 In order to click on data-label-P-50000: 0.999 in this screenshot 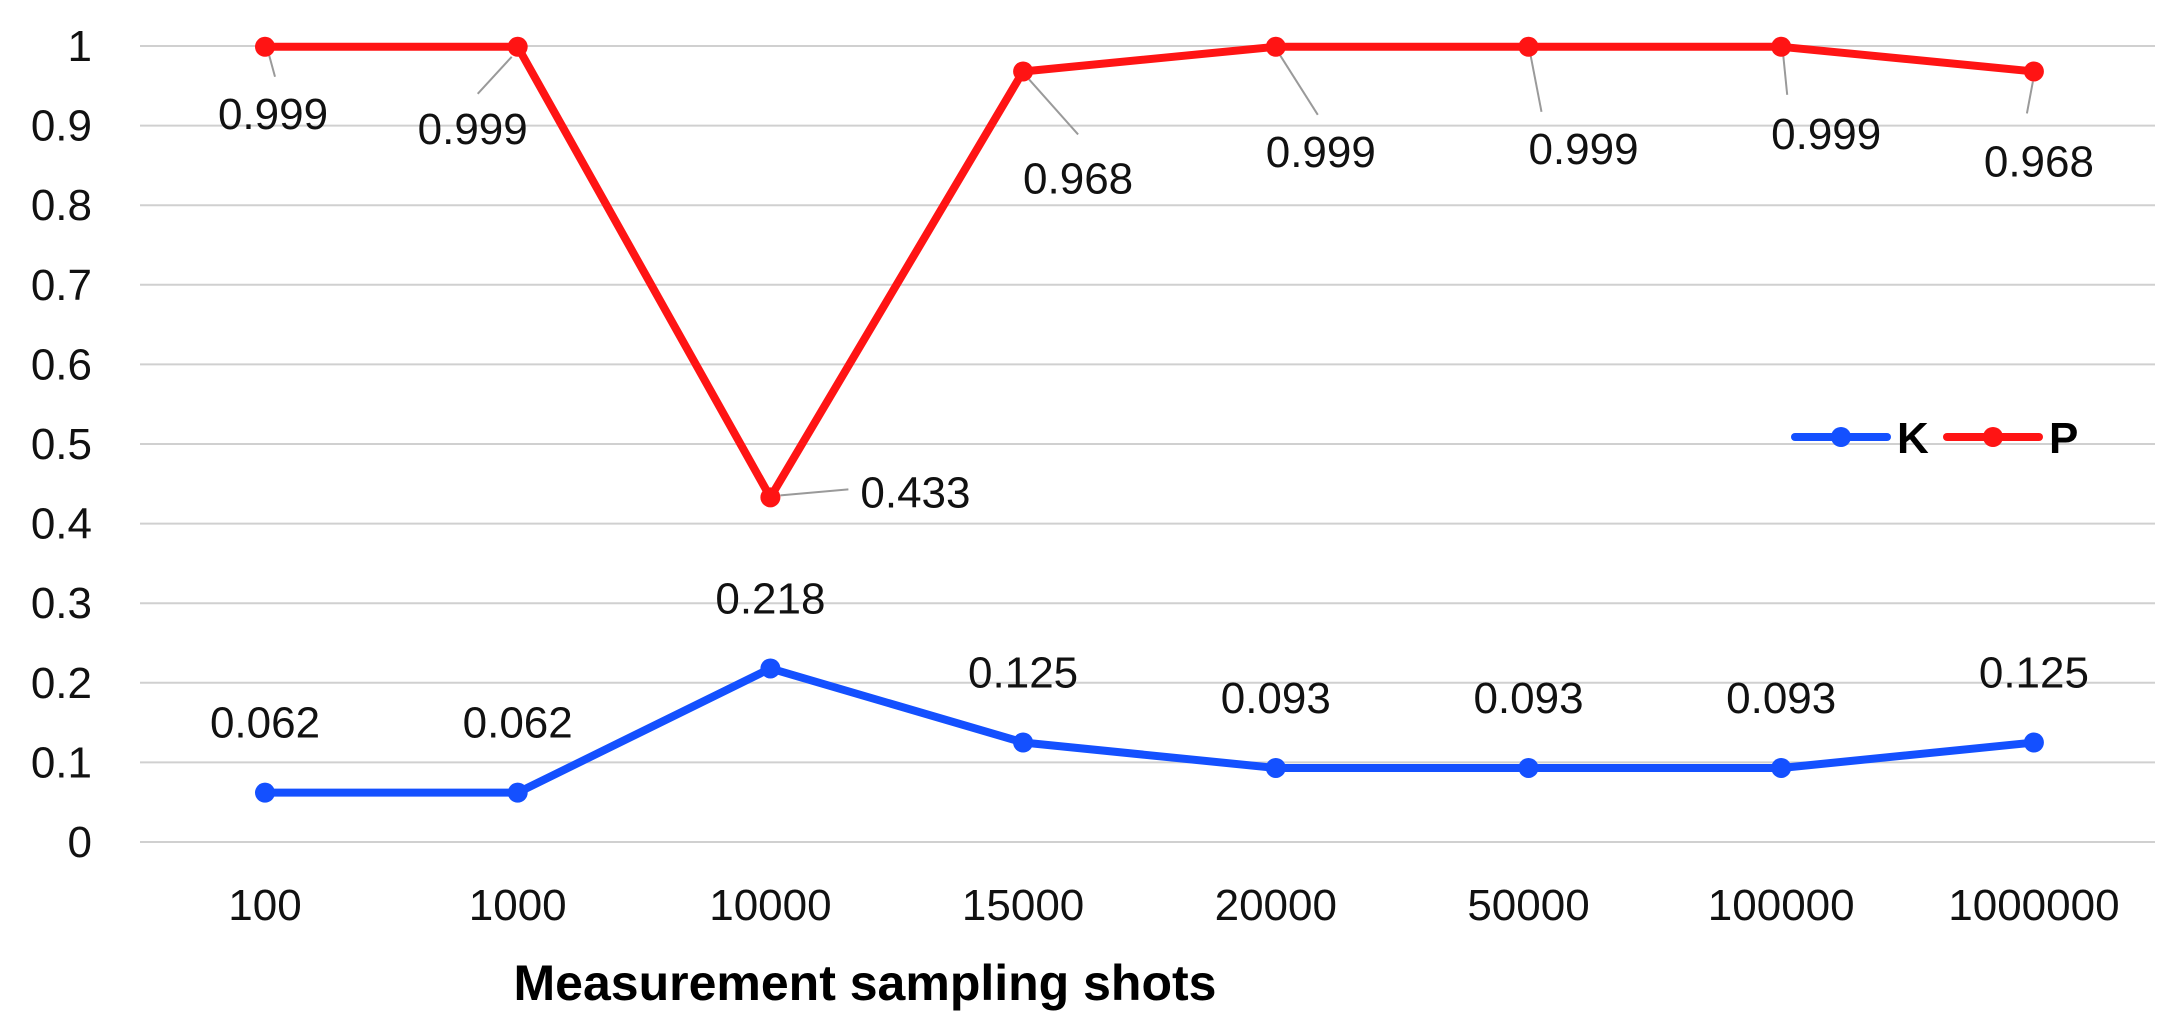, I will do `click(1583, 149)`.